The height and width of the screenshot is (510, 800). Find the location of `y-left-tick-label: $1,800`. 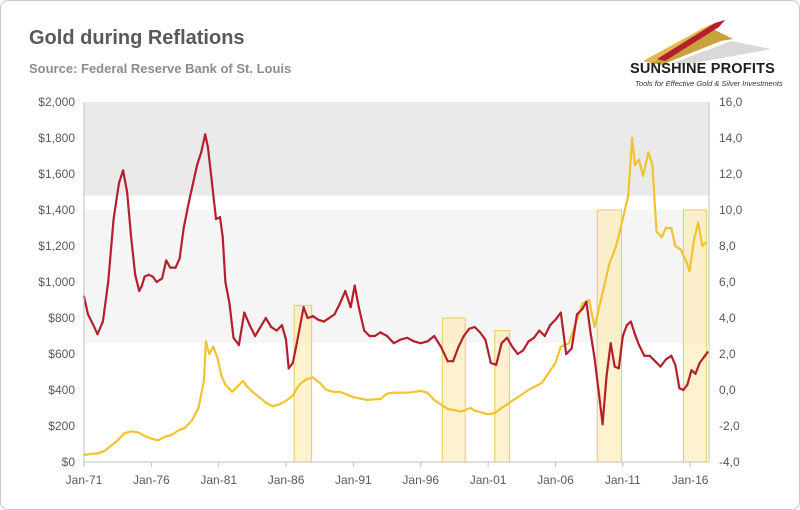

y-left-tick-label: $1,800 is located at coordinates (56, 138).